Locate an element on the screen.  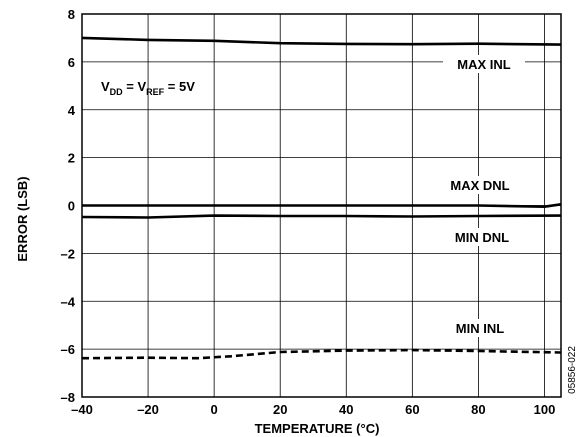
y-tick-labels: 8 6 4 2 0 –2 –4 –6 –8 is located at coordinates (68, 206).